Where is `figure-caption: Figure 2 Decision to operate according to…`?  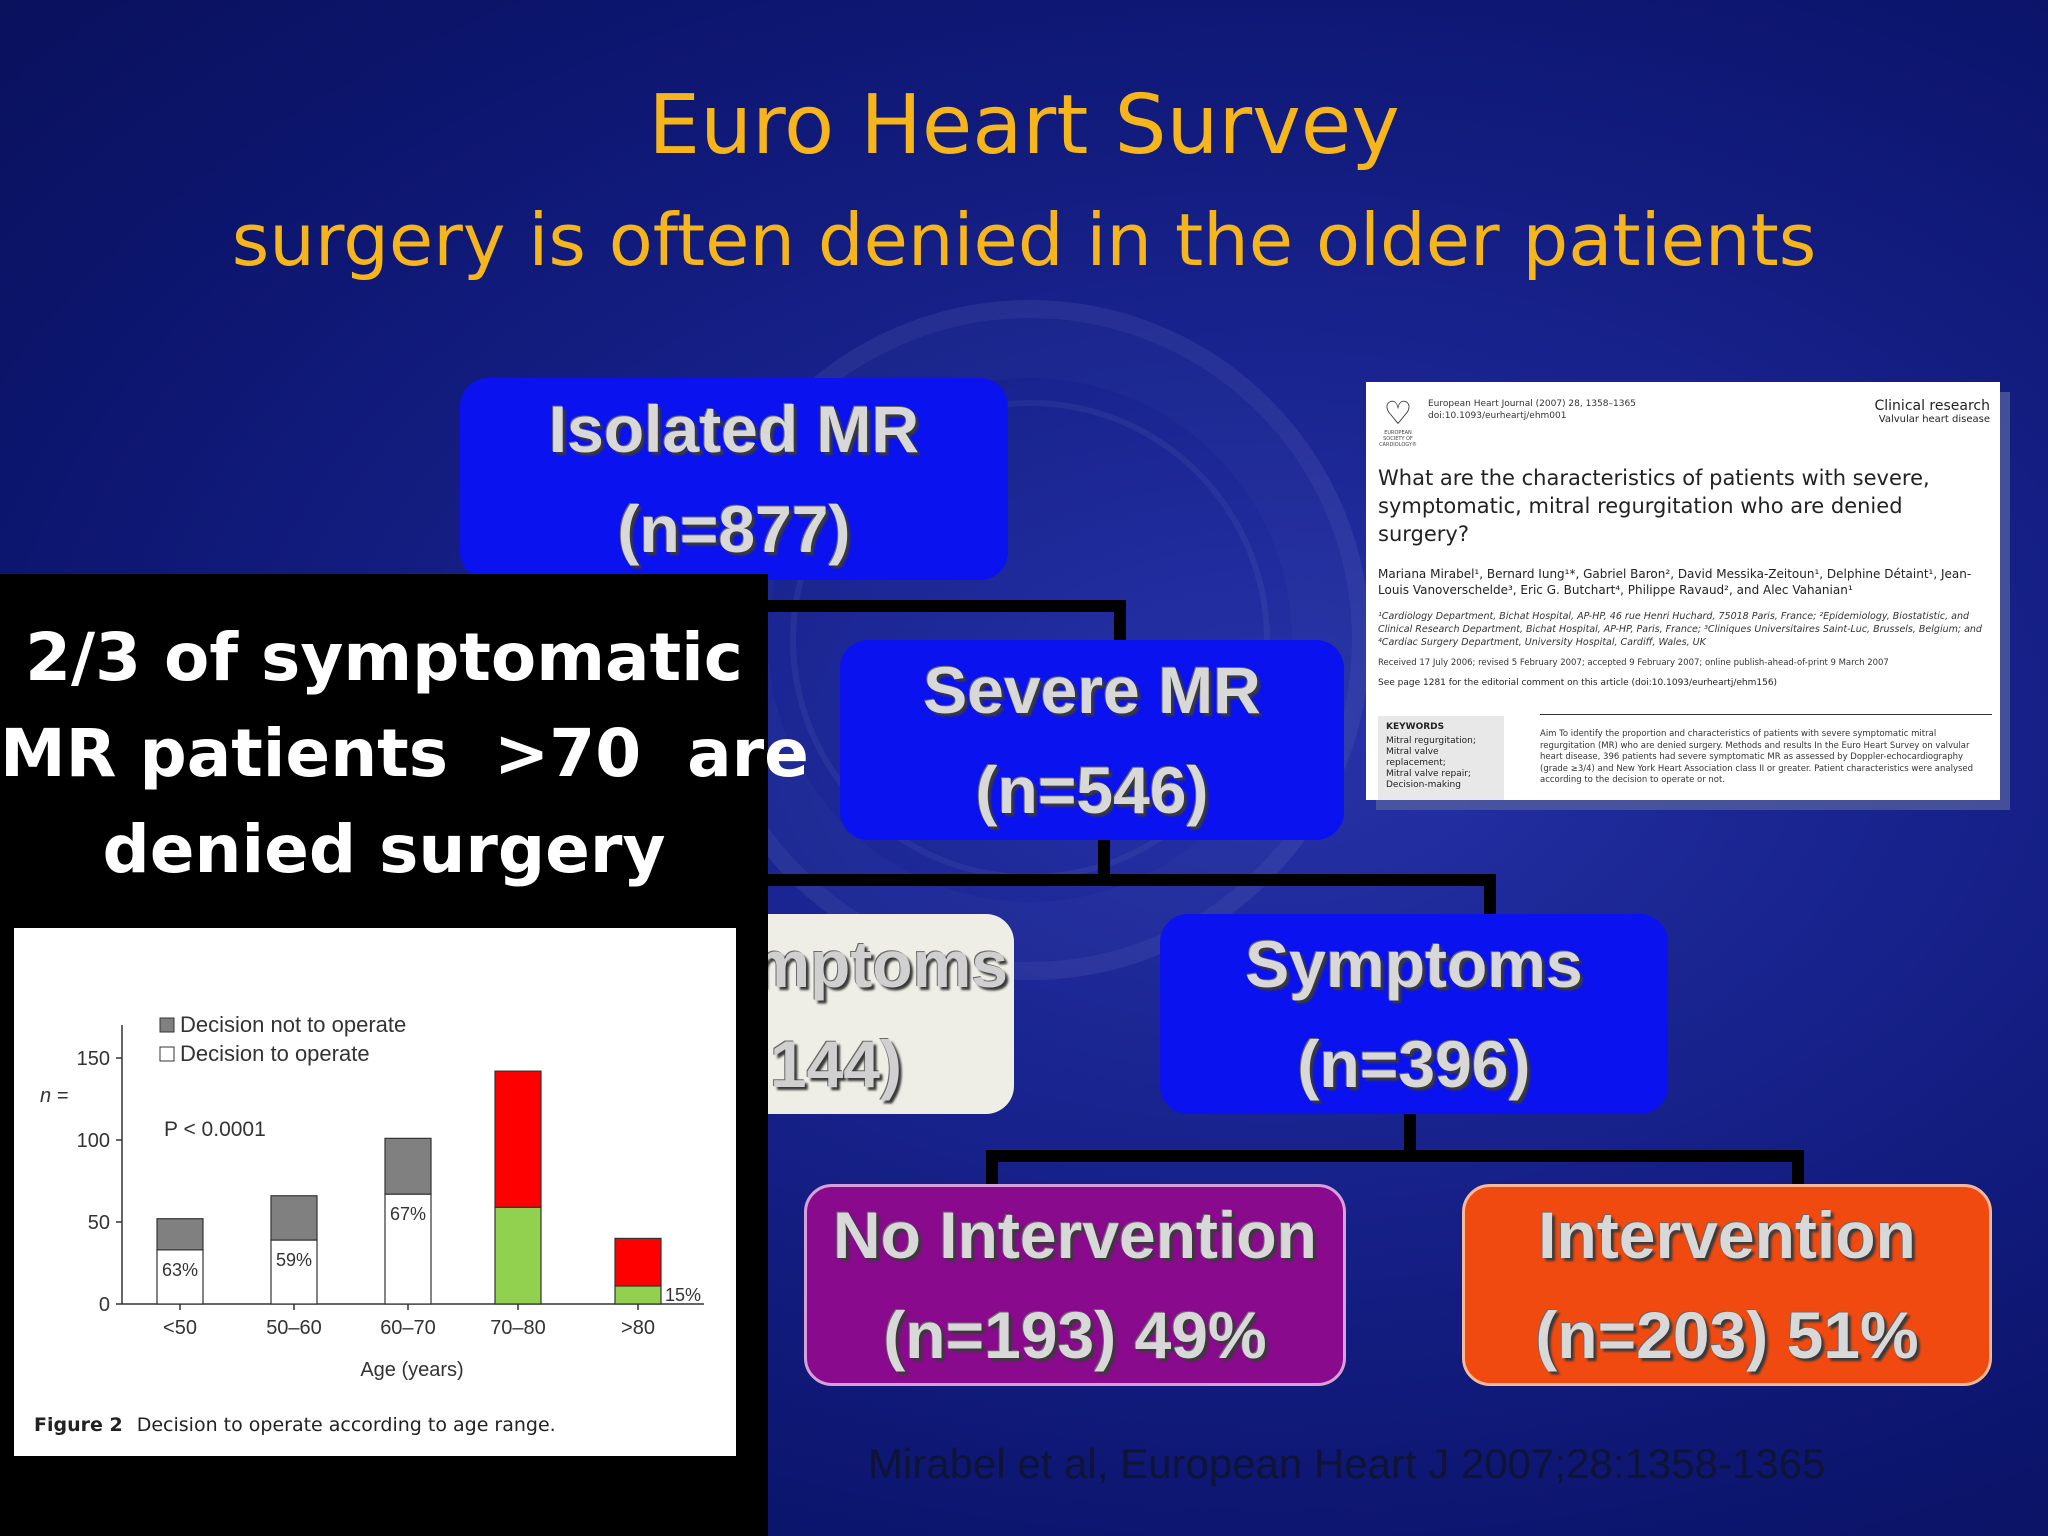 figure-caption: Figure 2 Decision to operate according to… is located at coordinates (295, 1425).